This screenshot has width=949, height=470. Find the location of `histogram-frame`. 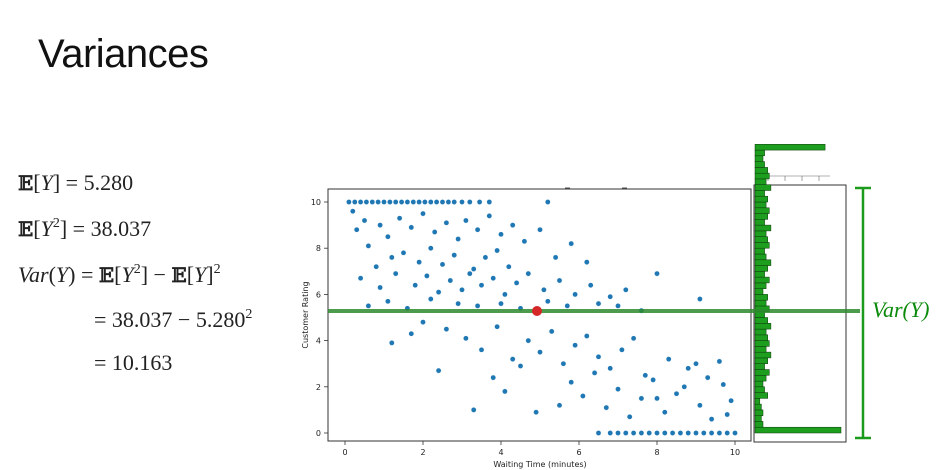

histogram-frame is located at coordinates (800, 309).